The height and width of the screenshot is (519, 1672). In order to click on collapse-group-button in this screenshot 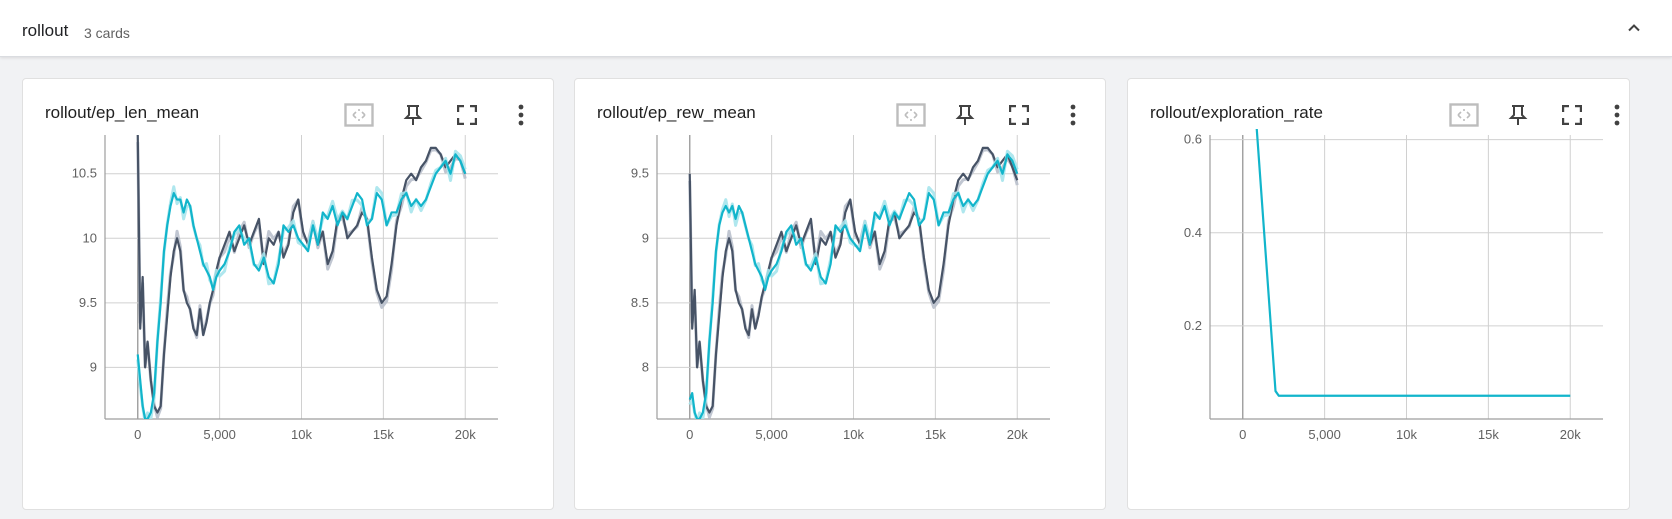, I will do `click(1634, 28)`.